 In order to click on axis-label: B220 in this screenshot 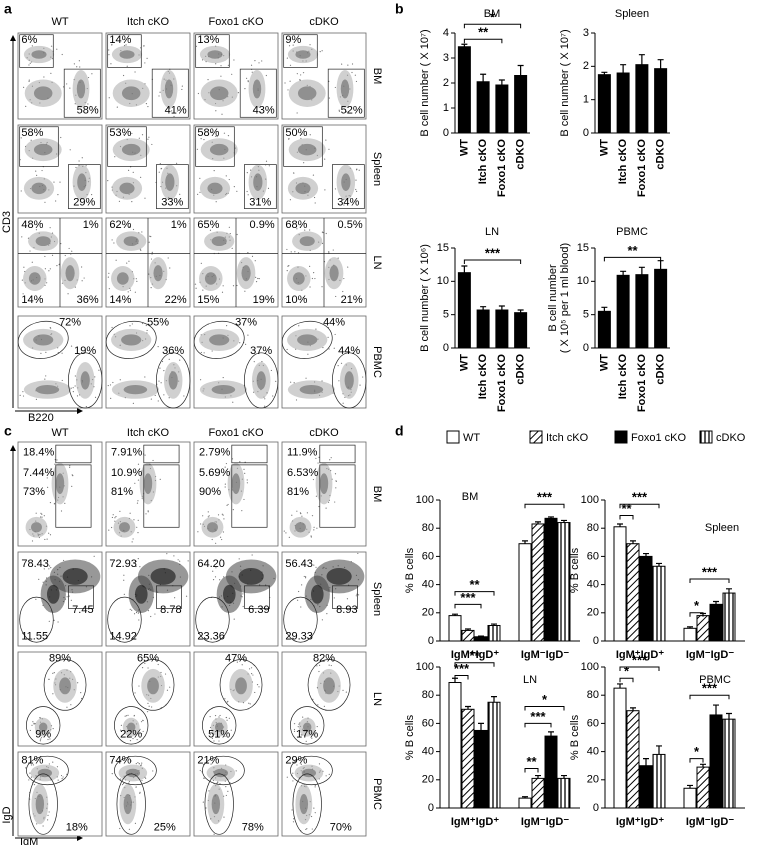, I will do `click(41, 418)`.